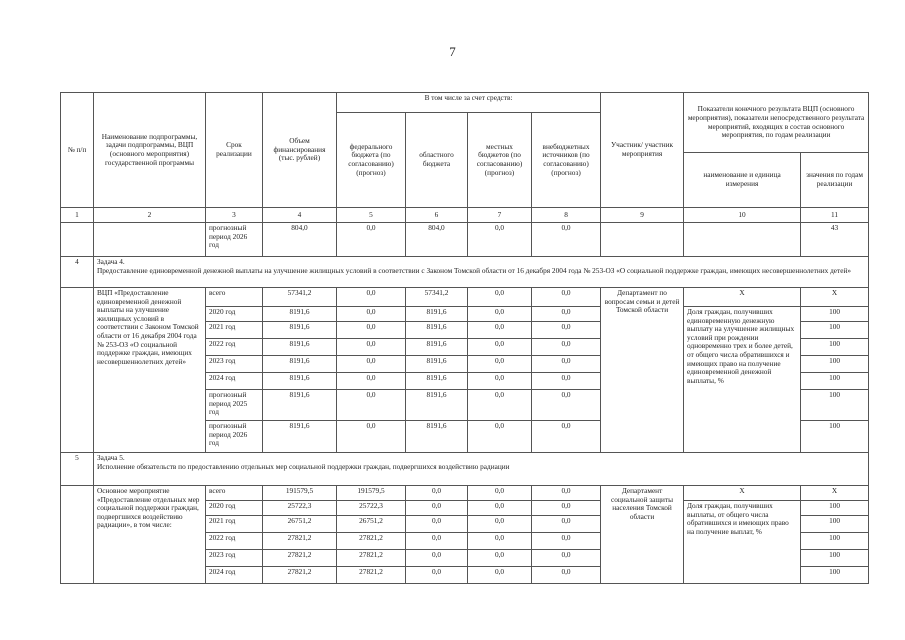  Describe the element at coordinates (234, 150) in the screenshot. I see `header-term: Срок реализации` at that location.